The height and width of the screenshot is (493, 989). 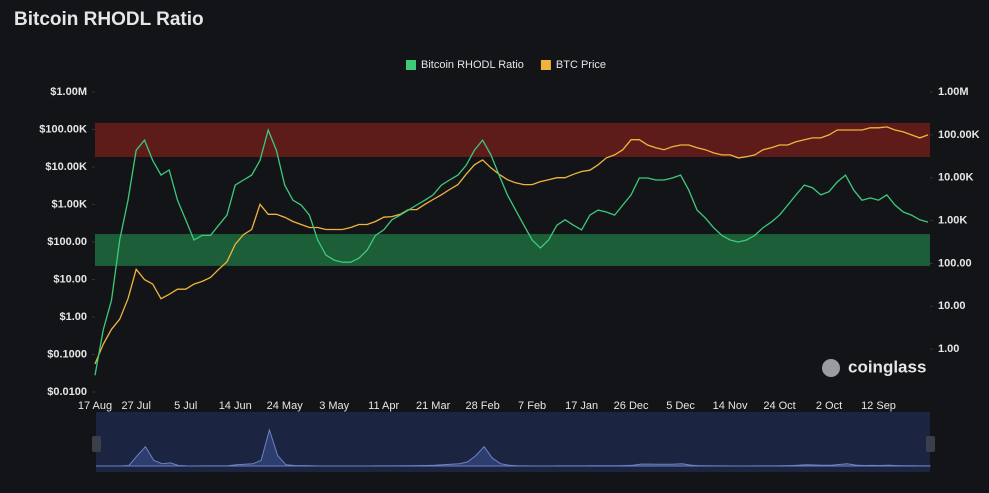 I want to click on legend-label: Bitcoin RHODL Ratio, so click(x=472, y=65).